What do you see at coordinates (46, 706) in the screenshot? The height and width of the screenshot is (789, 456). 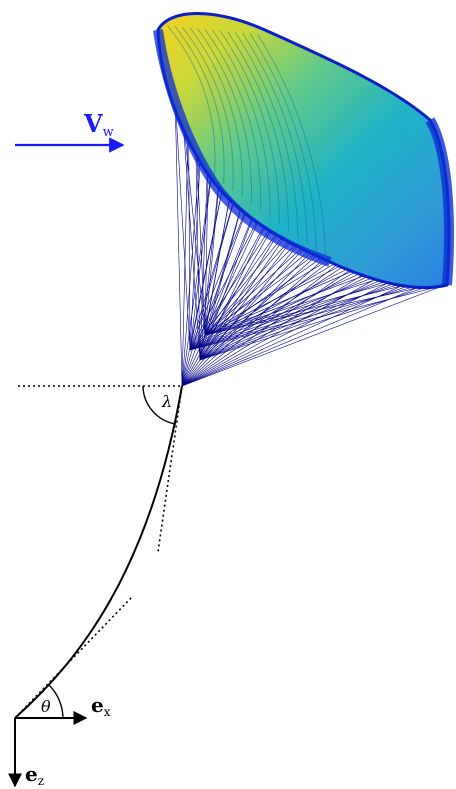 I see `theta-label: θ` at bounding box center [46, 706].